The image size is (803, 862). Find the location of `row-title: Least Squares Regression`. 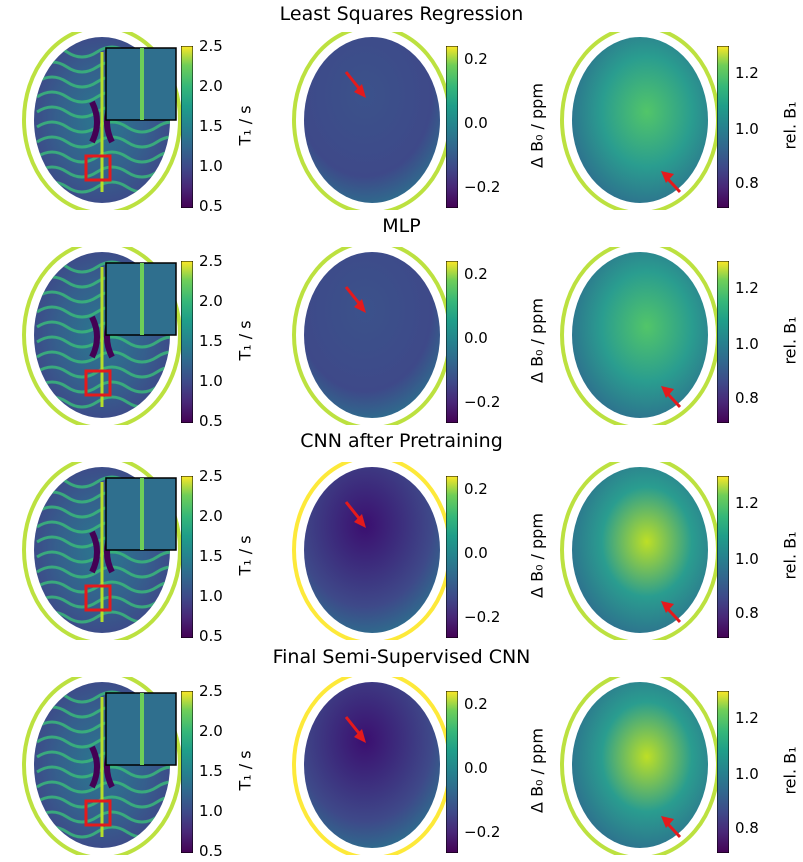

row-title: Least Squares Regression is located at coordinates (401, 14).